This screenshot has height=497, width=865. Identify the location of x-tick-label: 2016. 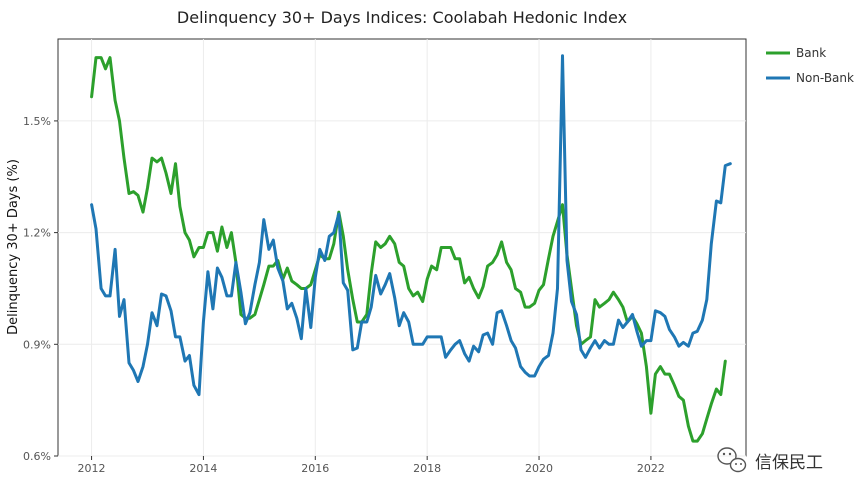
(315, 468).